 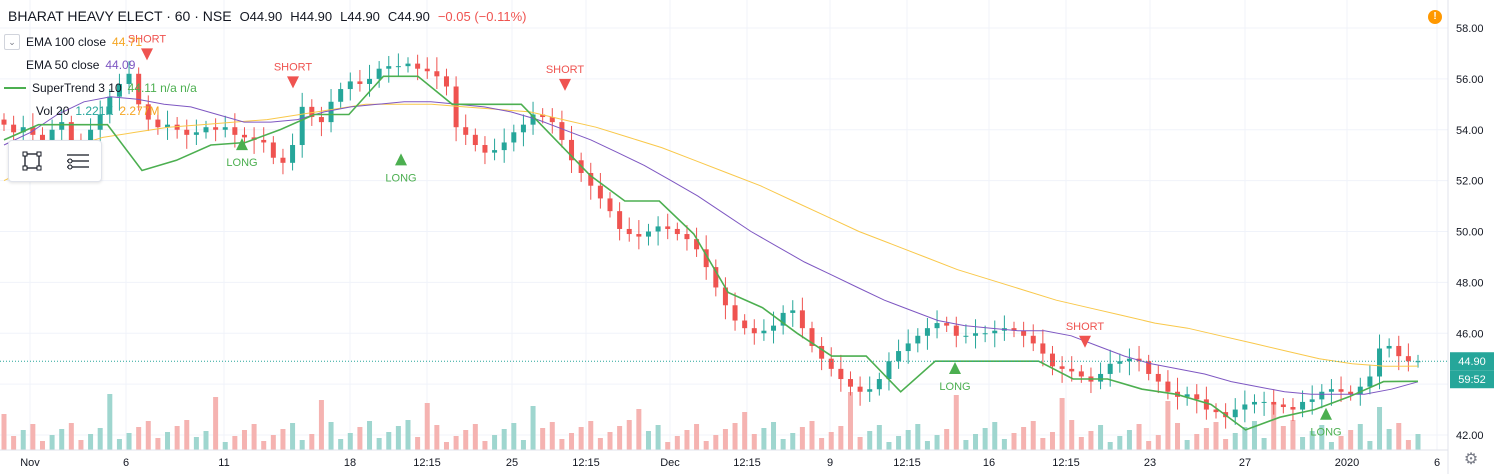 What do you see at coordinates (1435, 17) in the screenshot?
I see `exclamation-icon: !` at bounding box center [1435, 17].